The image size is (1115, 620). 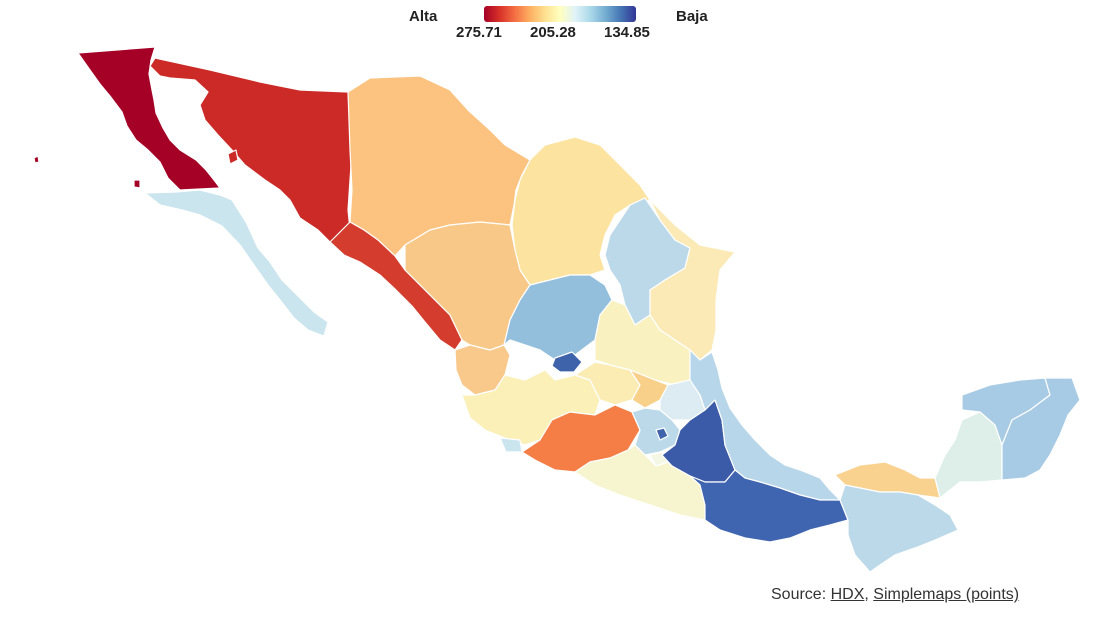 What do you see at coordinates (511, 445) in the screenshot?
I see `region-colima` at bounding box center [511, 445].